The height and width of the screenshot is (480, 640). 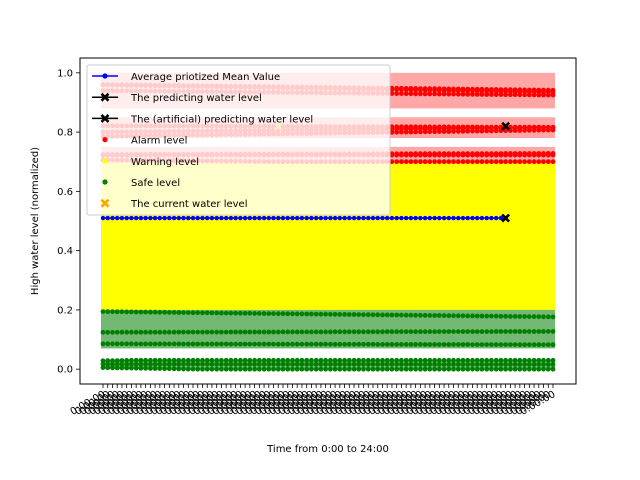 I want to click on y-axis: 0.0 0.2 0.4 0.6 0.8 1.0, so click(x=68, y=222).